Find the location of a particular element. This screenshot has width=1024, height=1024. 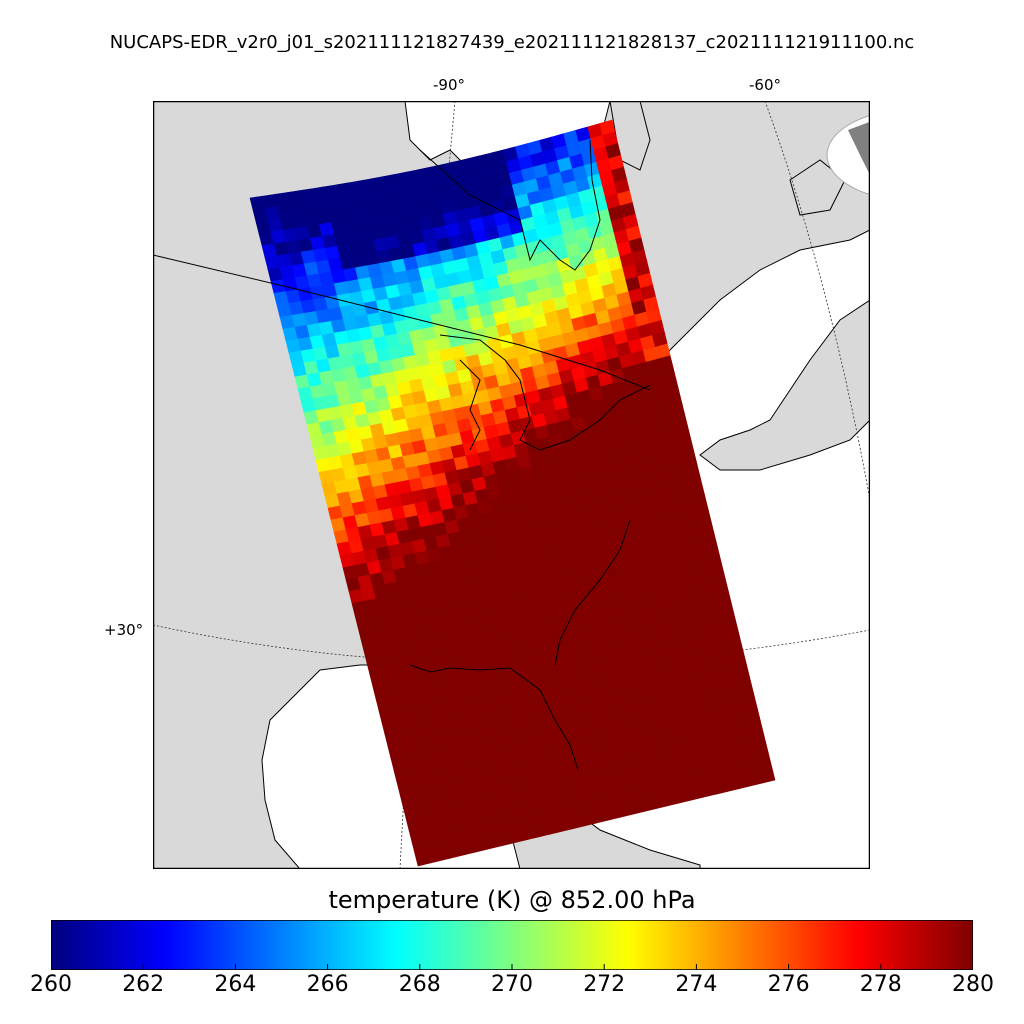

colorbar-tick-label: 278 is located at coordinates (880, 984).